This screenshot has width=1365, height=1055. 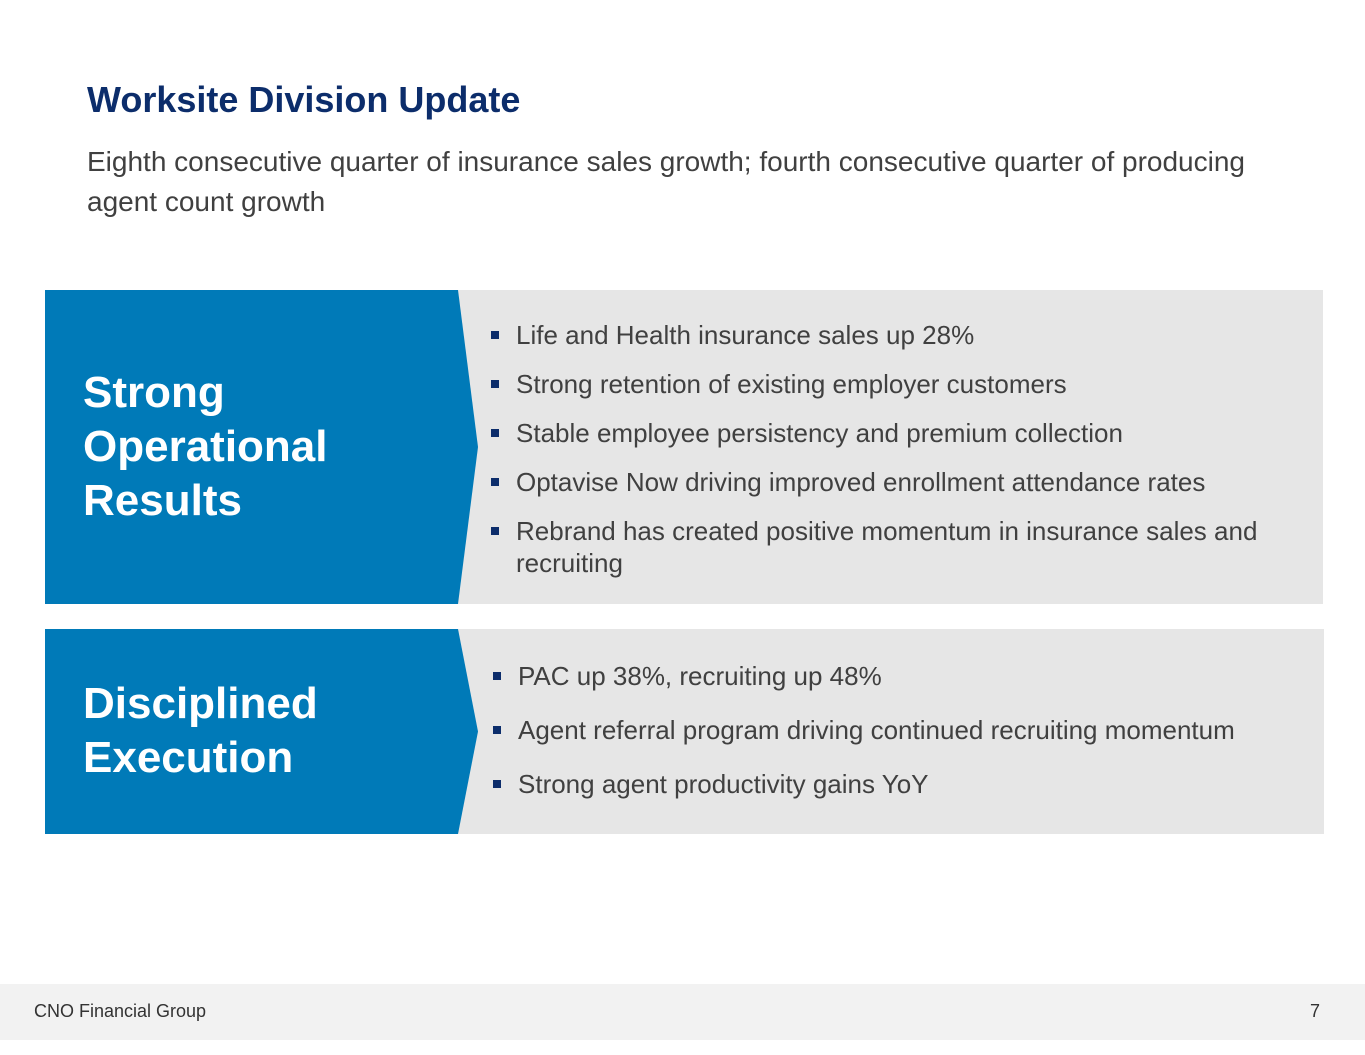 I want to click on chevron-label-line: Execution, so click(x=188, y=757).